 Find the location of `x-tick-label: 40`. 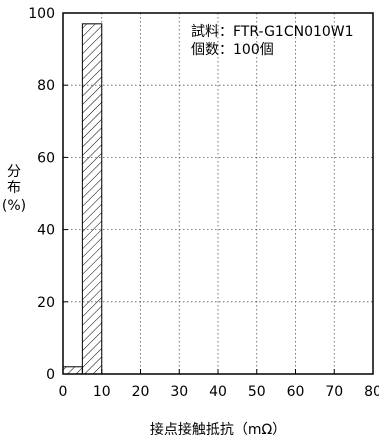

x-tick-label: 40 is located at coordinates (218, 392).